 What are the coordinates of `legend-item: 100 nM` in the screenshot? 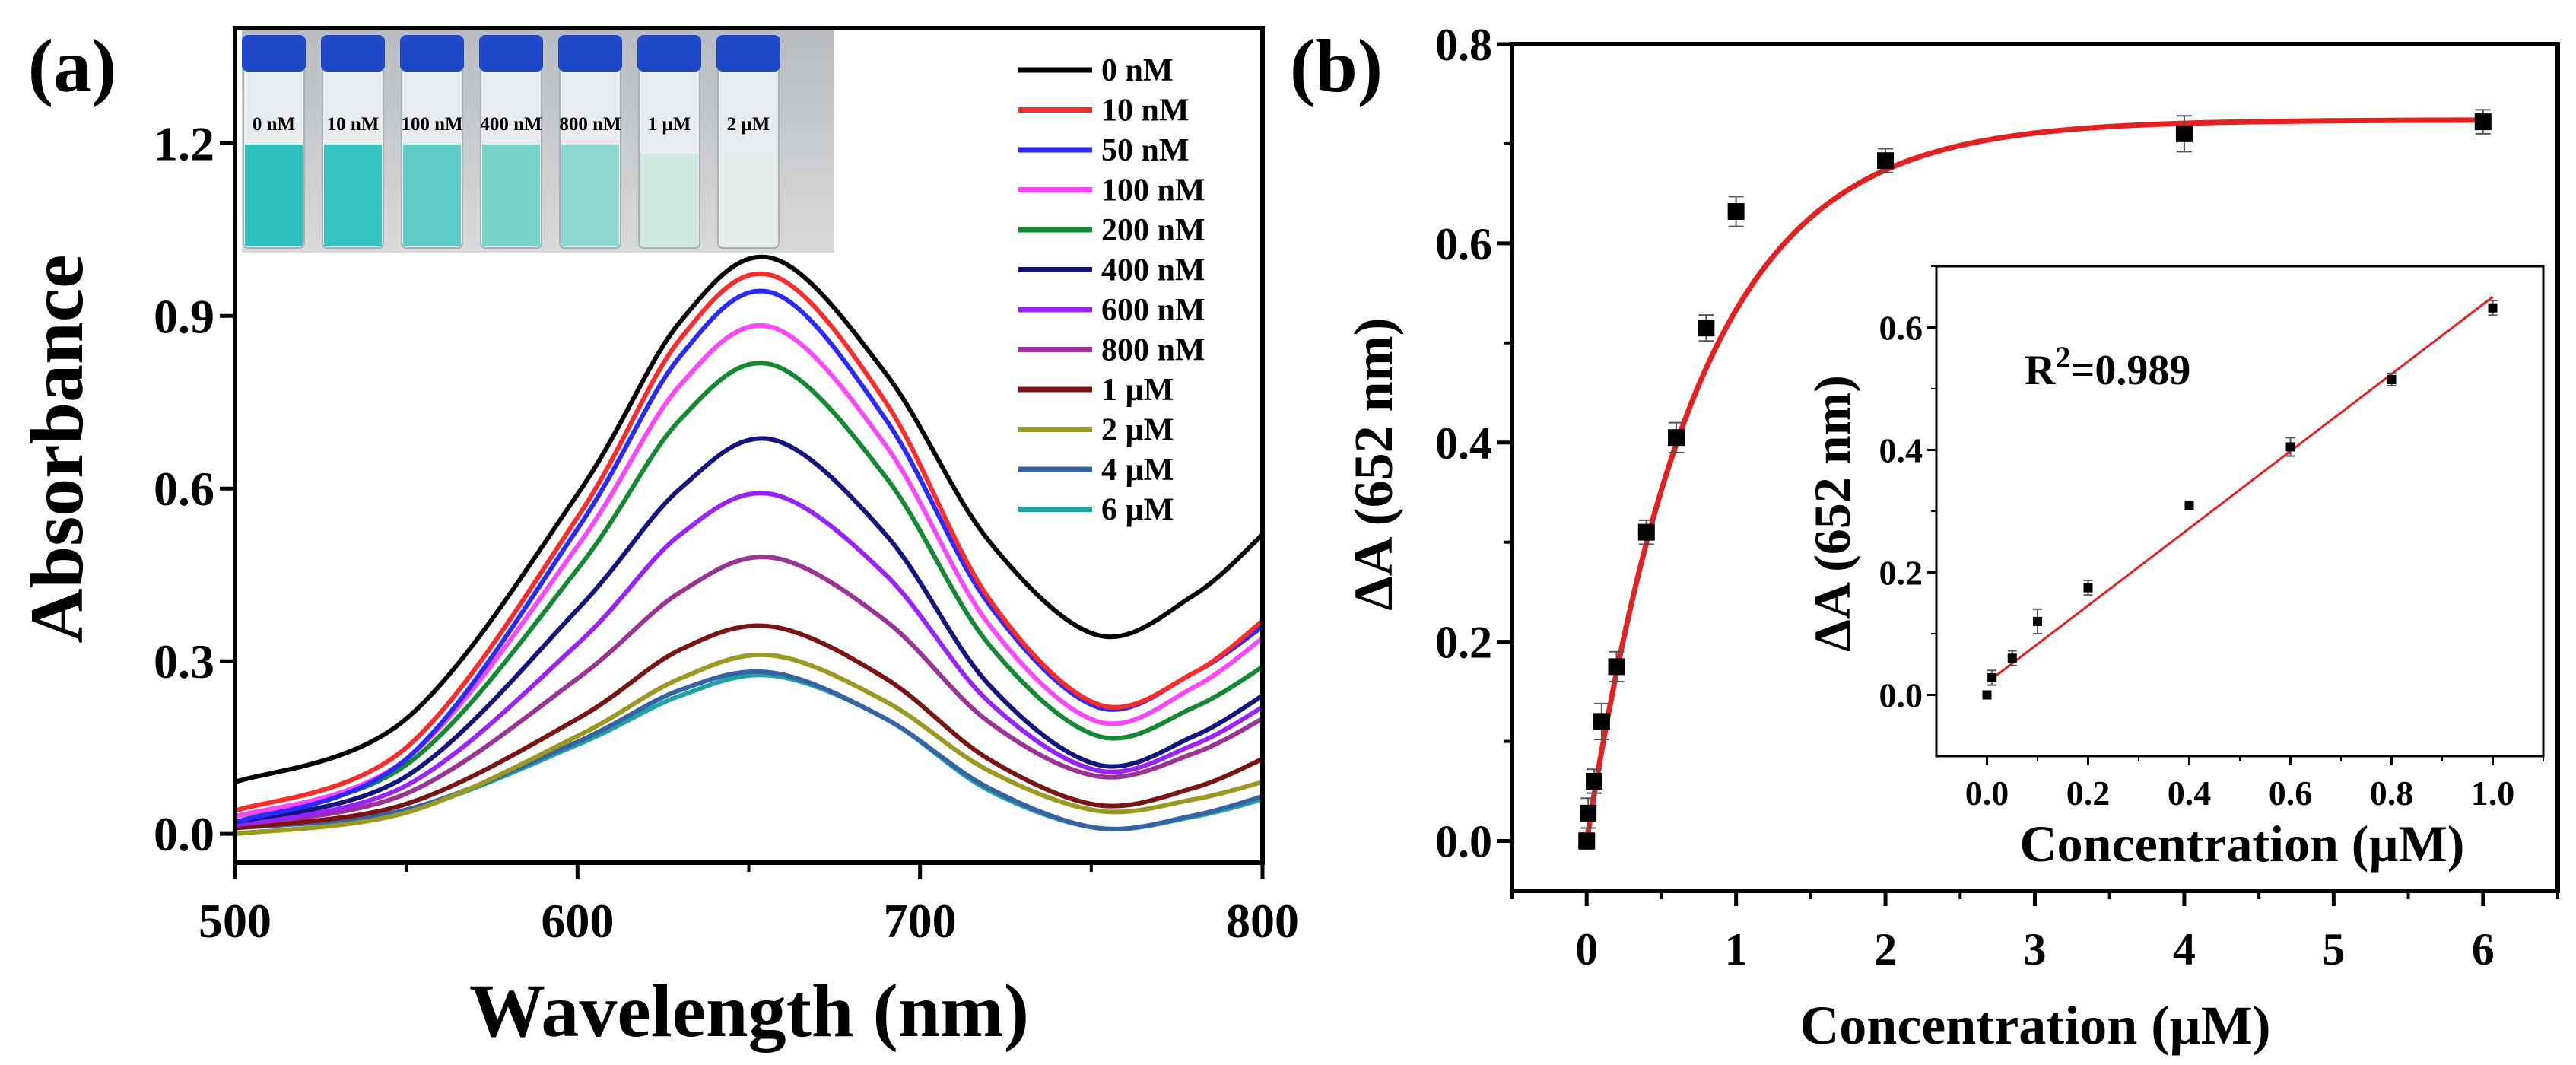 It's located at (1111, 190).